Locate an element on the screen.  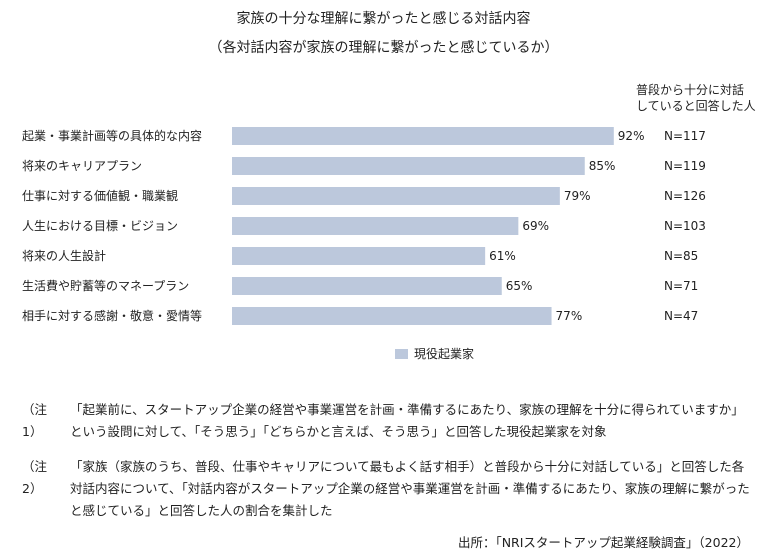
n-label: N=103 is located at coordinates (685, 226).